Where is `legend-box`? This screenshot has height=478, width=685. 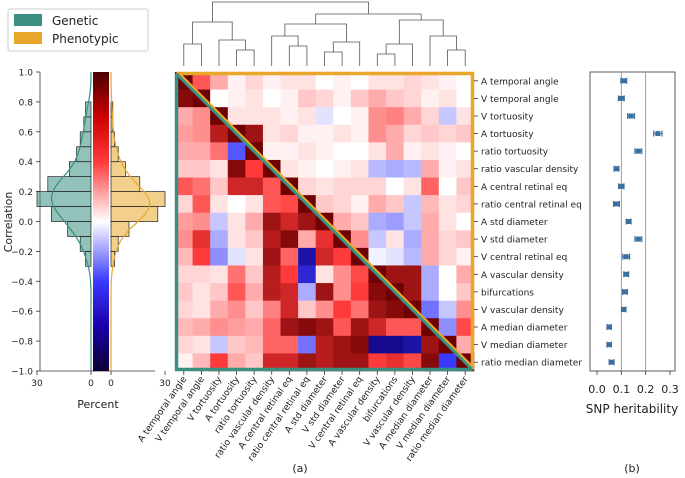 legend-box is located at coordinates (78, 30).